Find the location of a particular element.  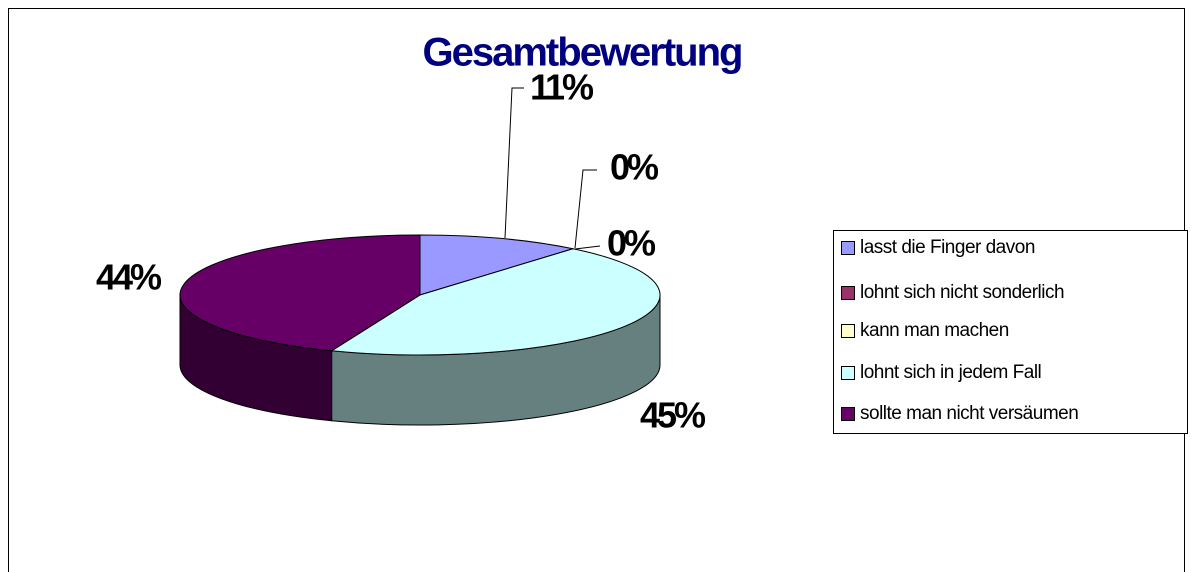

data-label: 45% is located at coordinates (673, 415).